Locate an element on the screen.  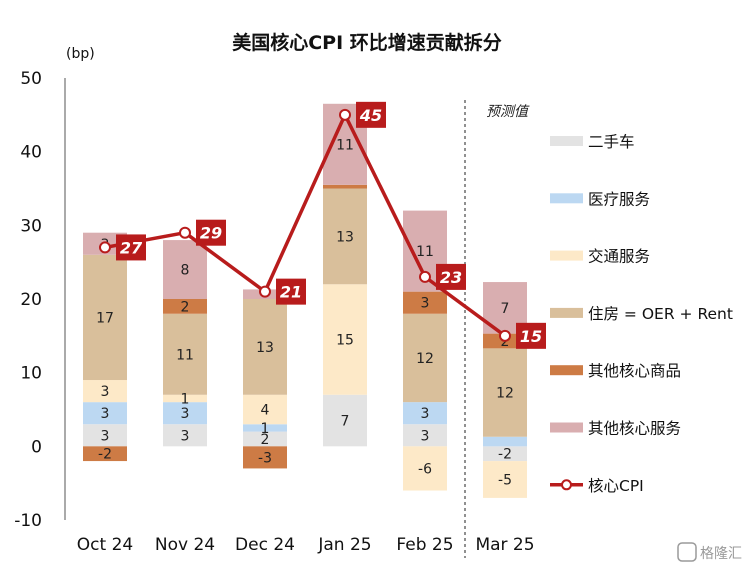
y-tick-label: 20 is located at coordinates (31, 300).